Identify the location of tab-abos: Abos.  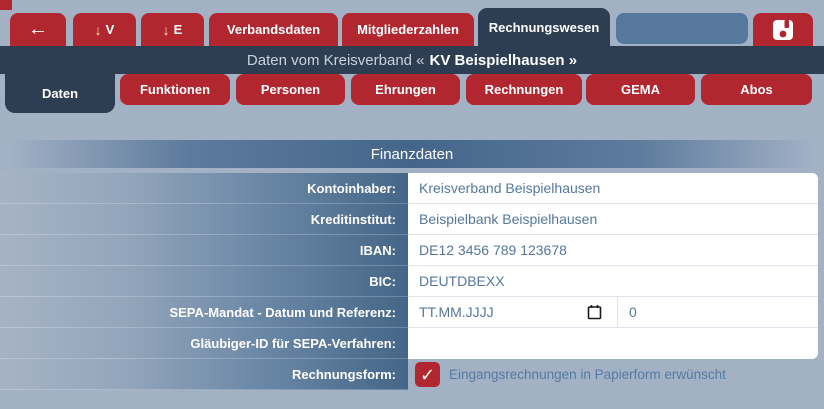
(756, 89).